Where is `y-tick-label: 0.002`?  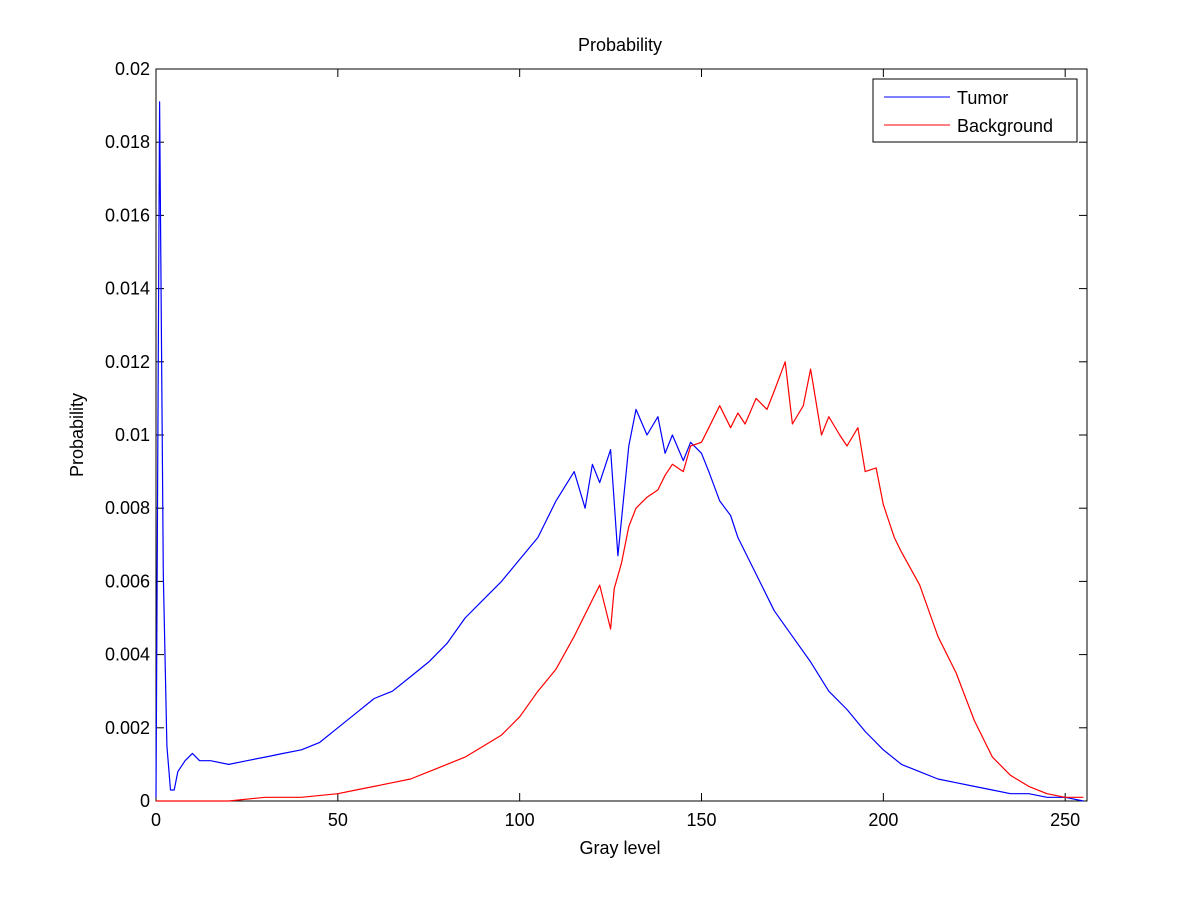 y-tick-label: 0.002 is located at coordinates (127, 728).